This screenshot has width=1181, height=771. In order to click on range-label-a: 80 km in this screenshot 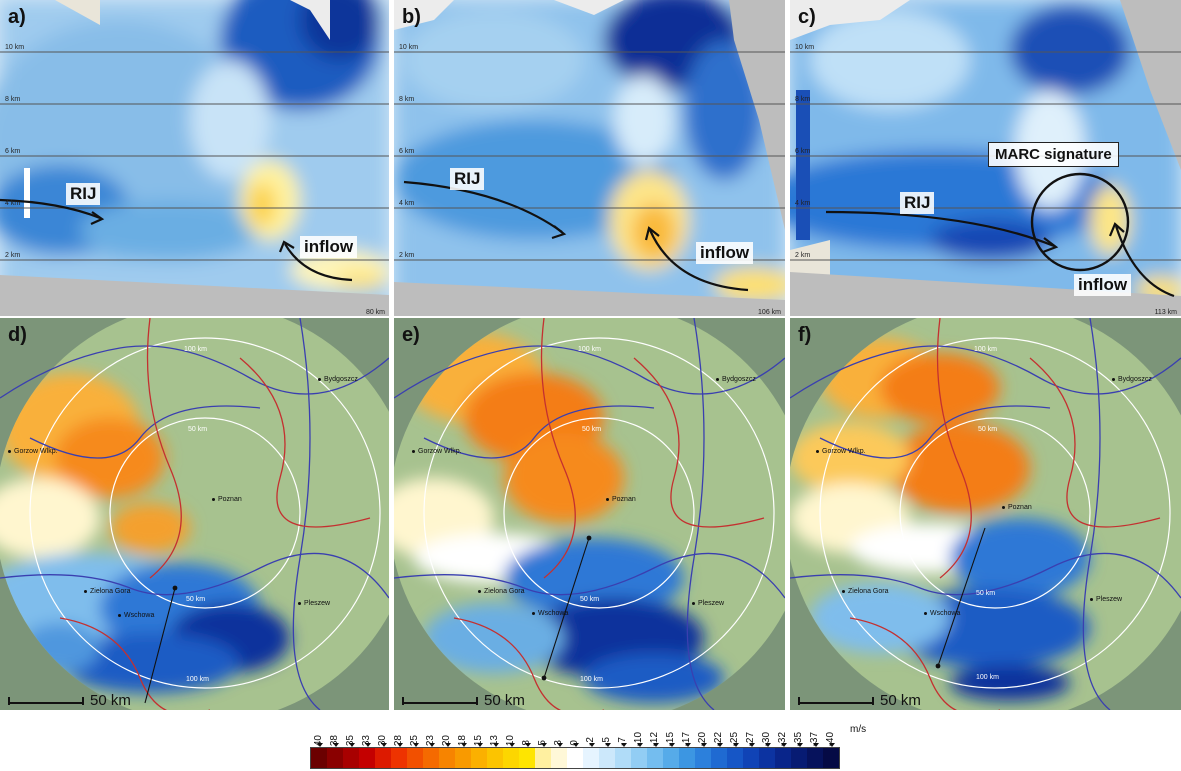, I will do `click(375, 312)`.